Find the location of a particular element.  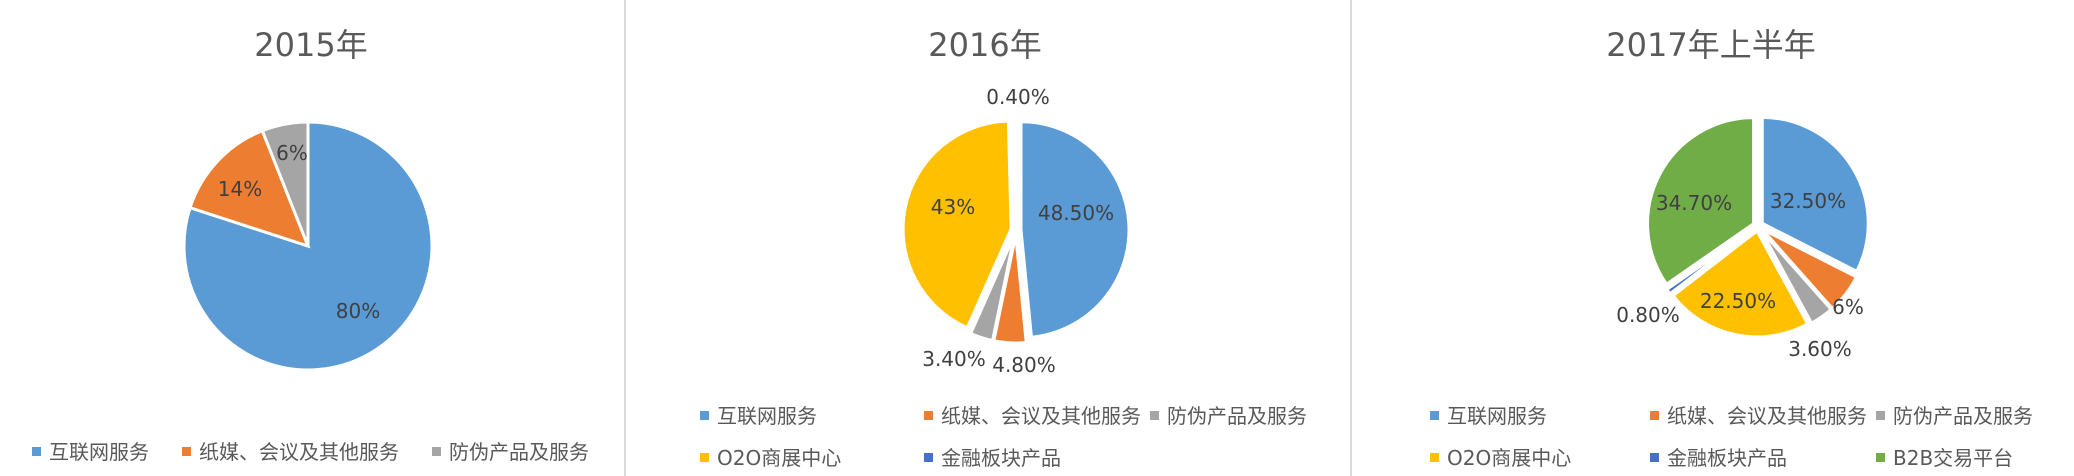

pie-2017h1: 32.50% 6% 3.60% 22.50% 0.80% 34.70% is located at coordinates (1743, 238).